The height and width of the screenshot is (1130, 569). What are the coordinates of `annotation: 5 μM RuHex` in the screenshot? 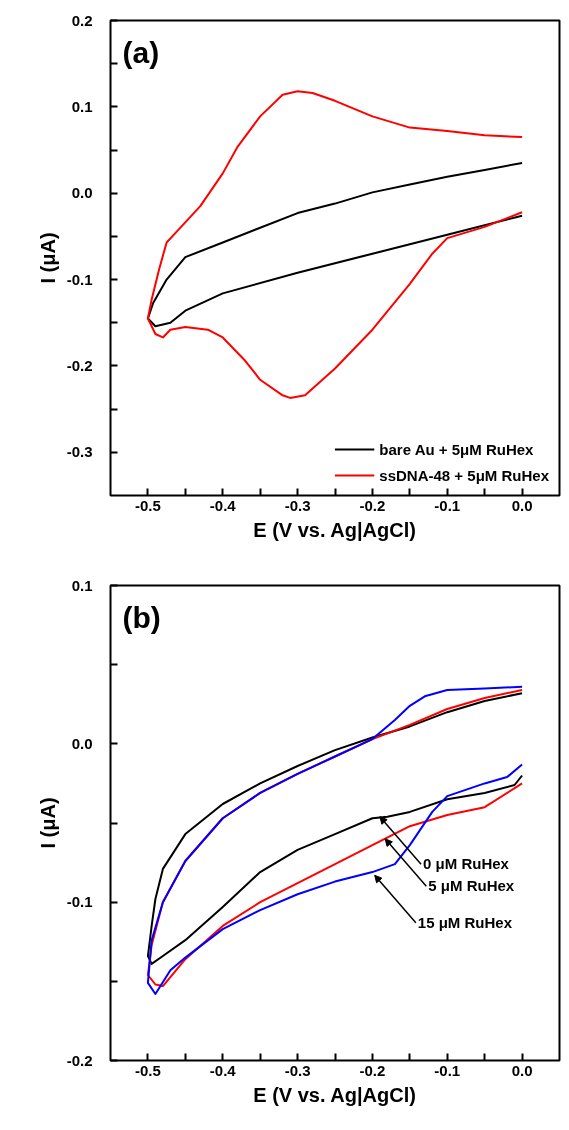 It's located at (471, 886).